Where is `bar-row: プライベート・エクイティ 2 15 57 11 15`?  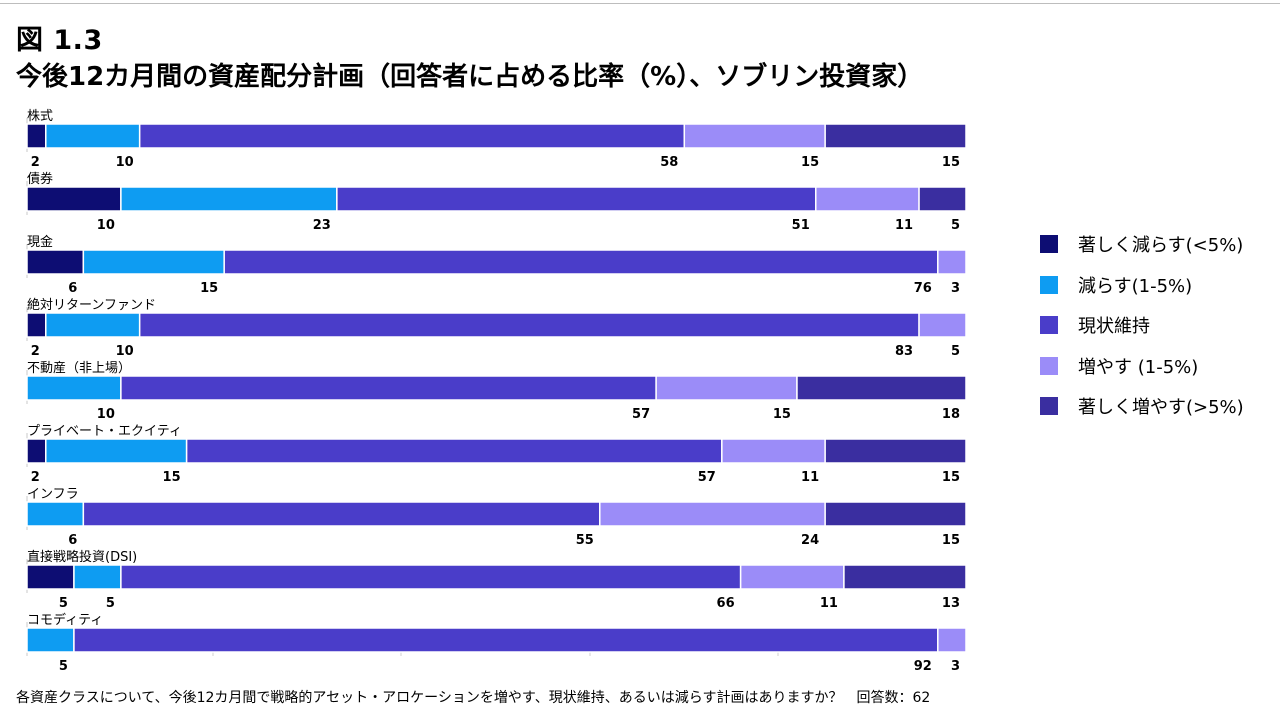 bar-row: プライベート・エクイティ 2 15 57 11 15 is located at coordinates (496, 454).